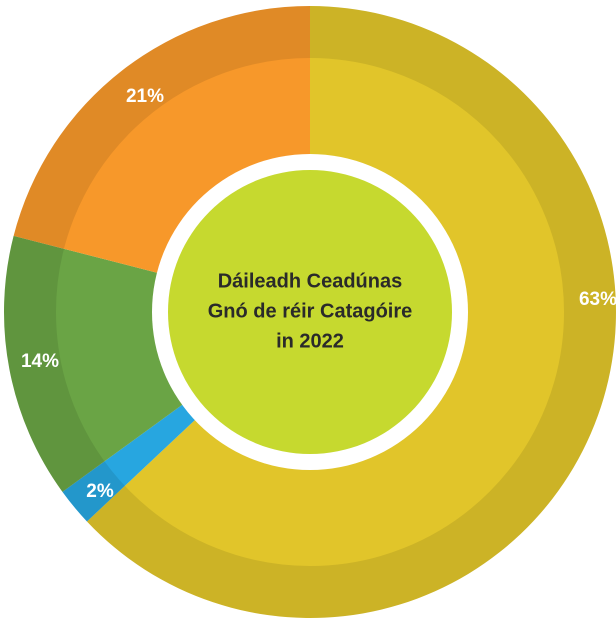  I want to click on title-line: Gnó de réir Catagóire, so click(310, 311).